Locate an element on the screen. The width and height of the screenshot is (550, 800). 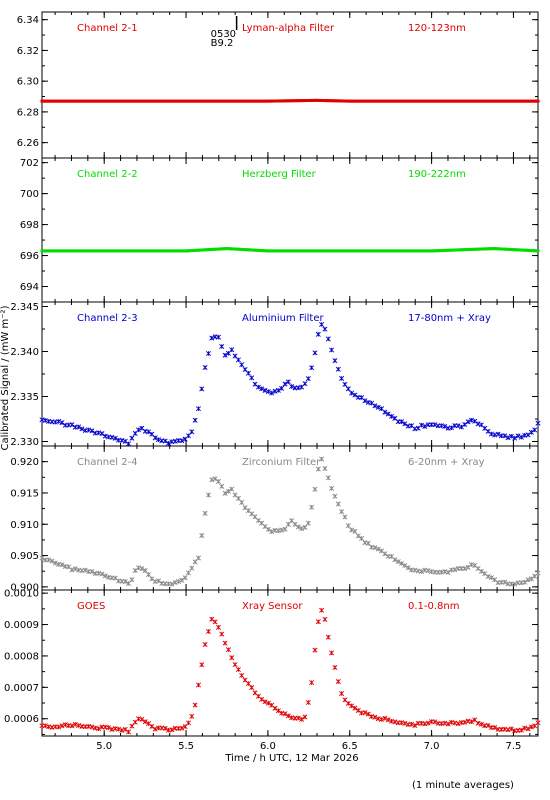
series-markers is located at coordinates (290, 100).